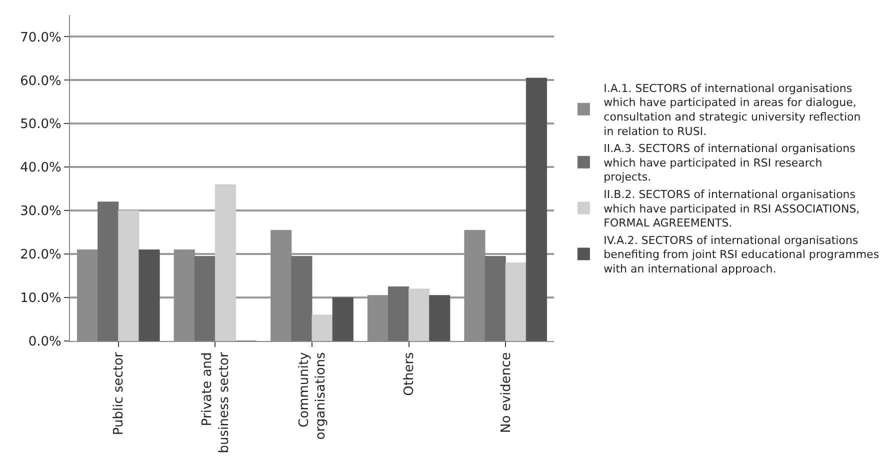  What do you see at coordinates (41, 38) in the screenshot?
I see `y-tick-label: 70.0%` at bounding box center [41, 38].